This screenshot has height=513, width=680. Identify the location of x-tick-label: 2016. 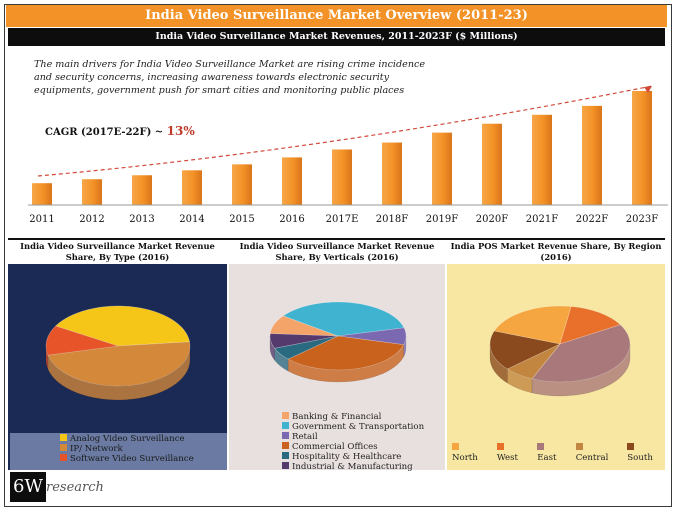
(291, 219).